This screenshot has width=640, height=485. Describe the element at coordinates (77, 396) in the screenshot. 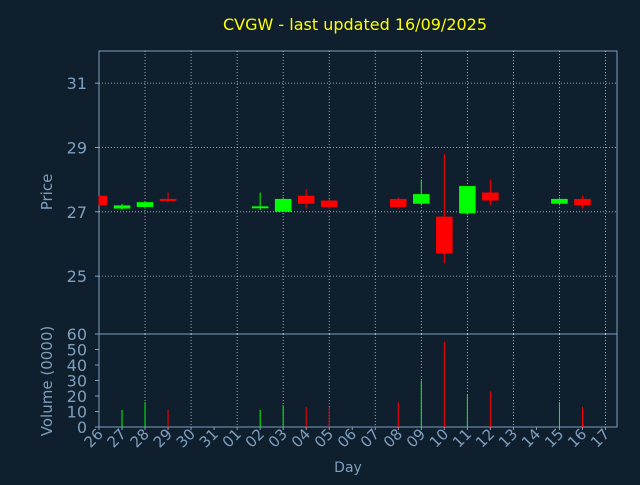

I see `volume-tick-label: 20` at that location.